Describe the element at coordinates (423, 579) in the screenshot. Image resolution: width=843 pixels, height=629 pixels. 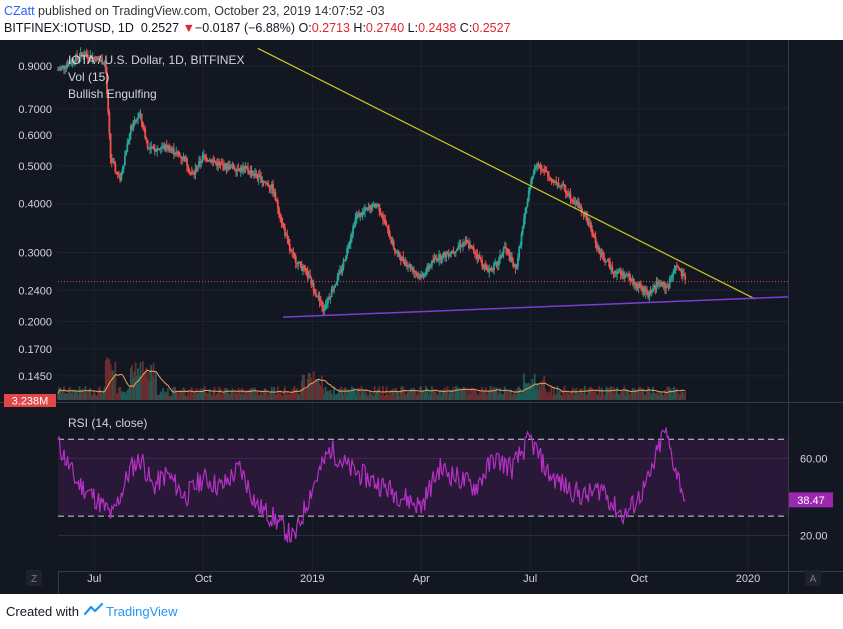
I see `time-axis: Jul Oct 2019 Apr Jul Oct 2020` at that location.